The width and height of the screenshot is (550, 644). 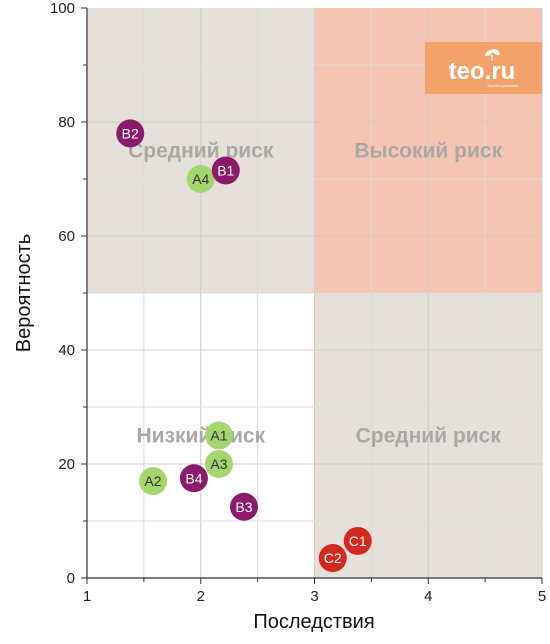 I want to click on point-b2: B2, so click(x=130, y=133).